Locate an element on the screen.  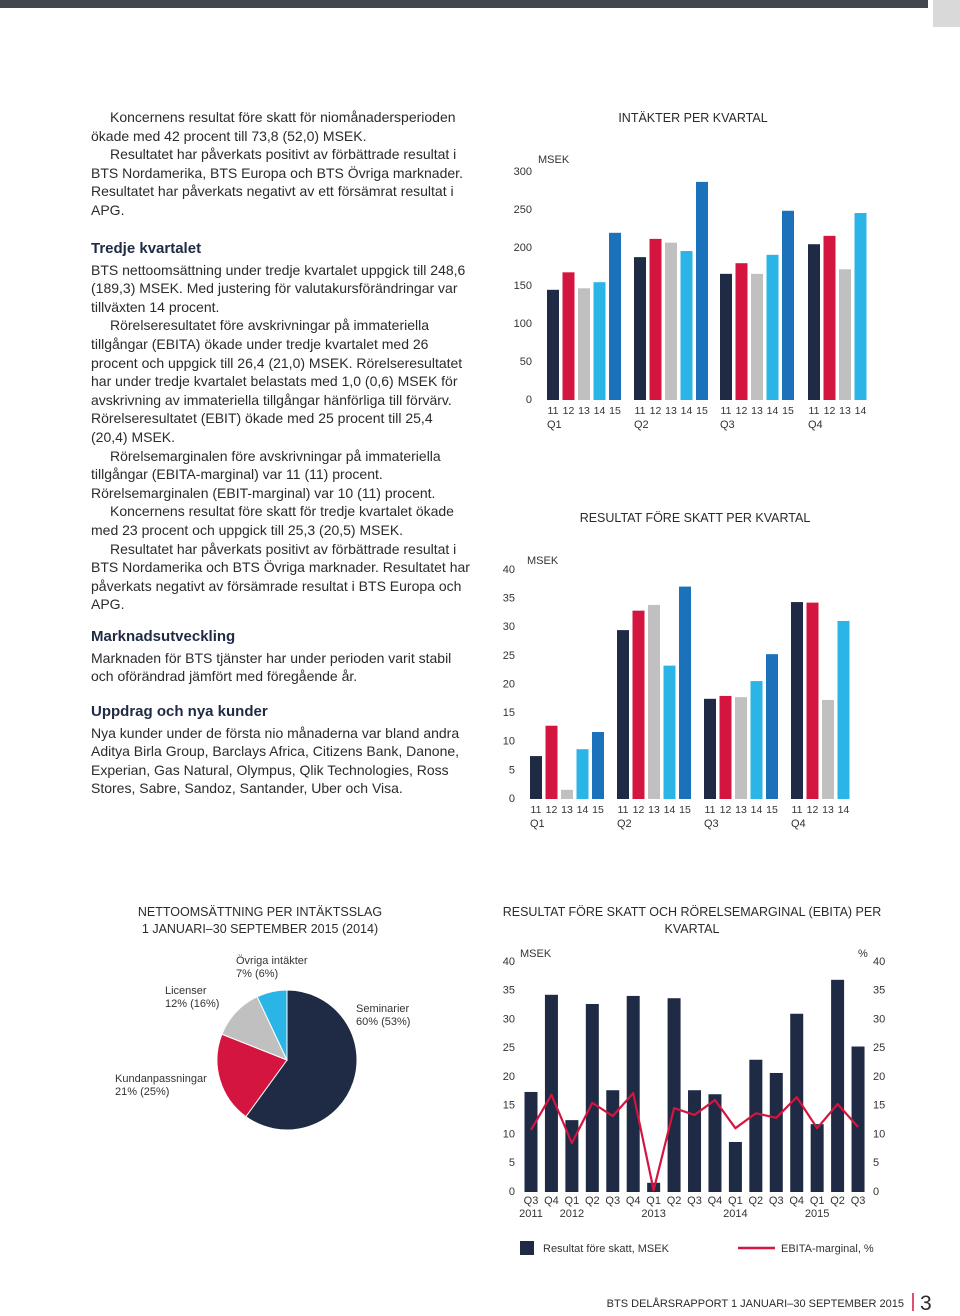
y-tick-label: 20 is located at coordinates (509, 684).